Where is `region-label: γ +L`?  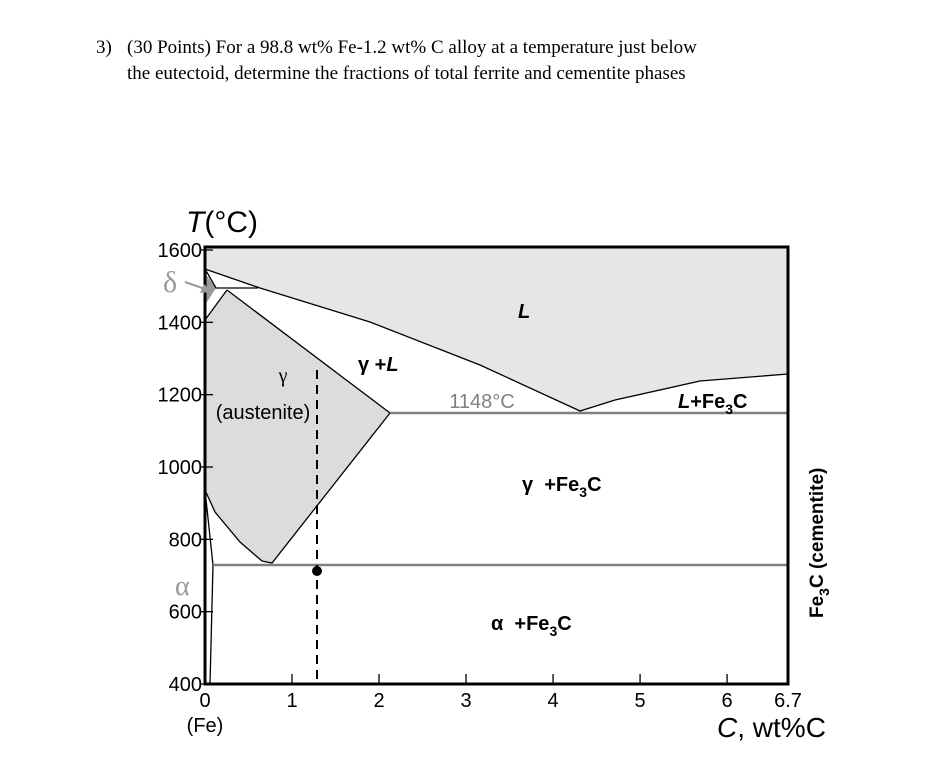
region-label: γ +L is located at coordinates (378, 365).